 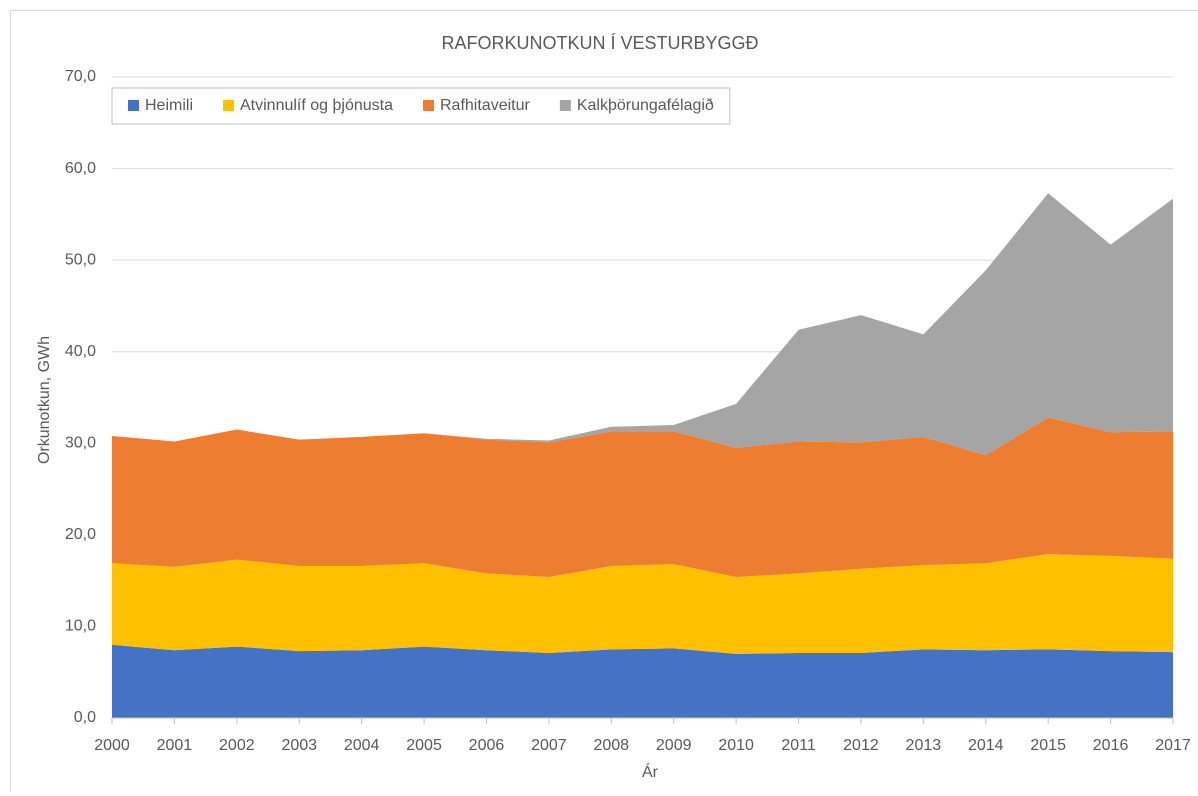 I want to click on x-tick-label: 2004, so click(x=362, y=745).